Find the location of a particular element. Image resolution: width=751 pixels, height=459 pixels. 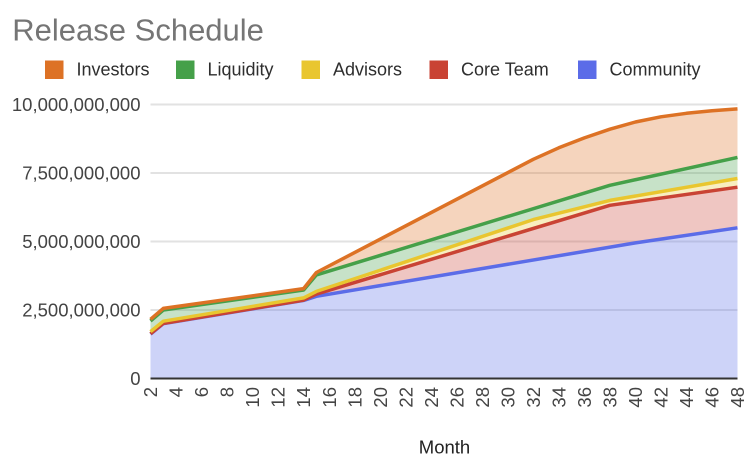

svg-text: Advisors is located at coordinates (367, 70).